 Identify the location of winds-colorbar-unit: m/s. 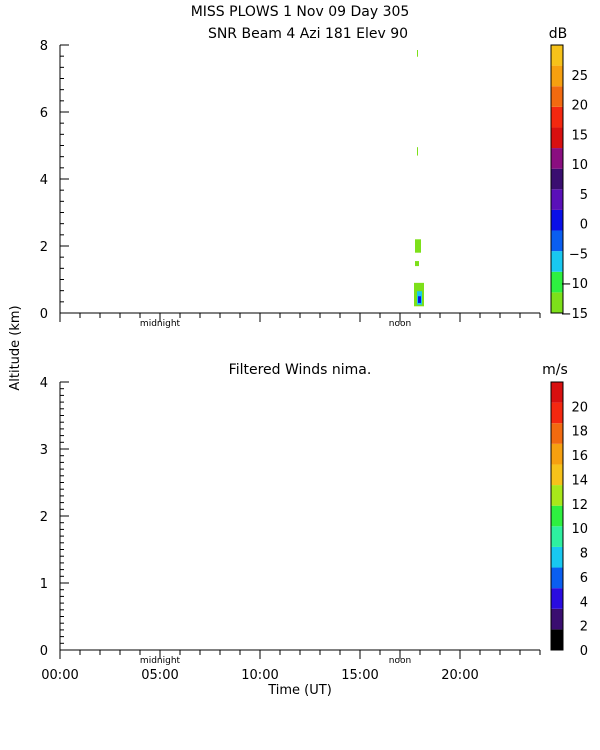
(555, 370).